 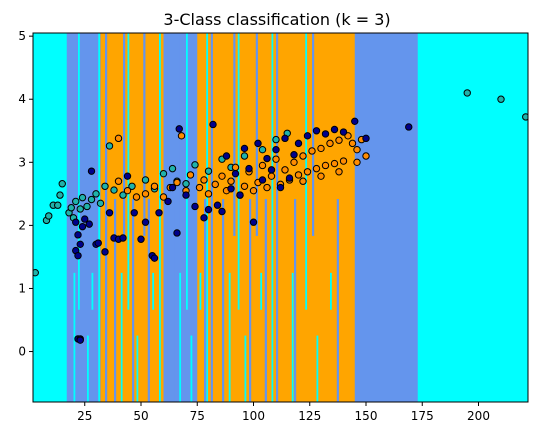 What do you see at coordinates (22, 288) in the screenshot?
I see `y-tick-label: 1` at bounding box center [22, 288].